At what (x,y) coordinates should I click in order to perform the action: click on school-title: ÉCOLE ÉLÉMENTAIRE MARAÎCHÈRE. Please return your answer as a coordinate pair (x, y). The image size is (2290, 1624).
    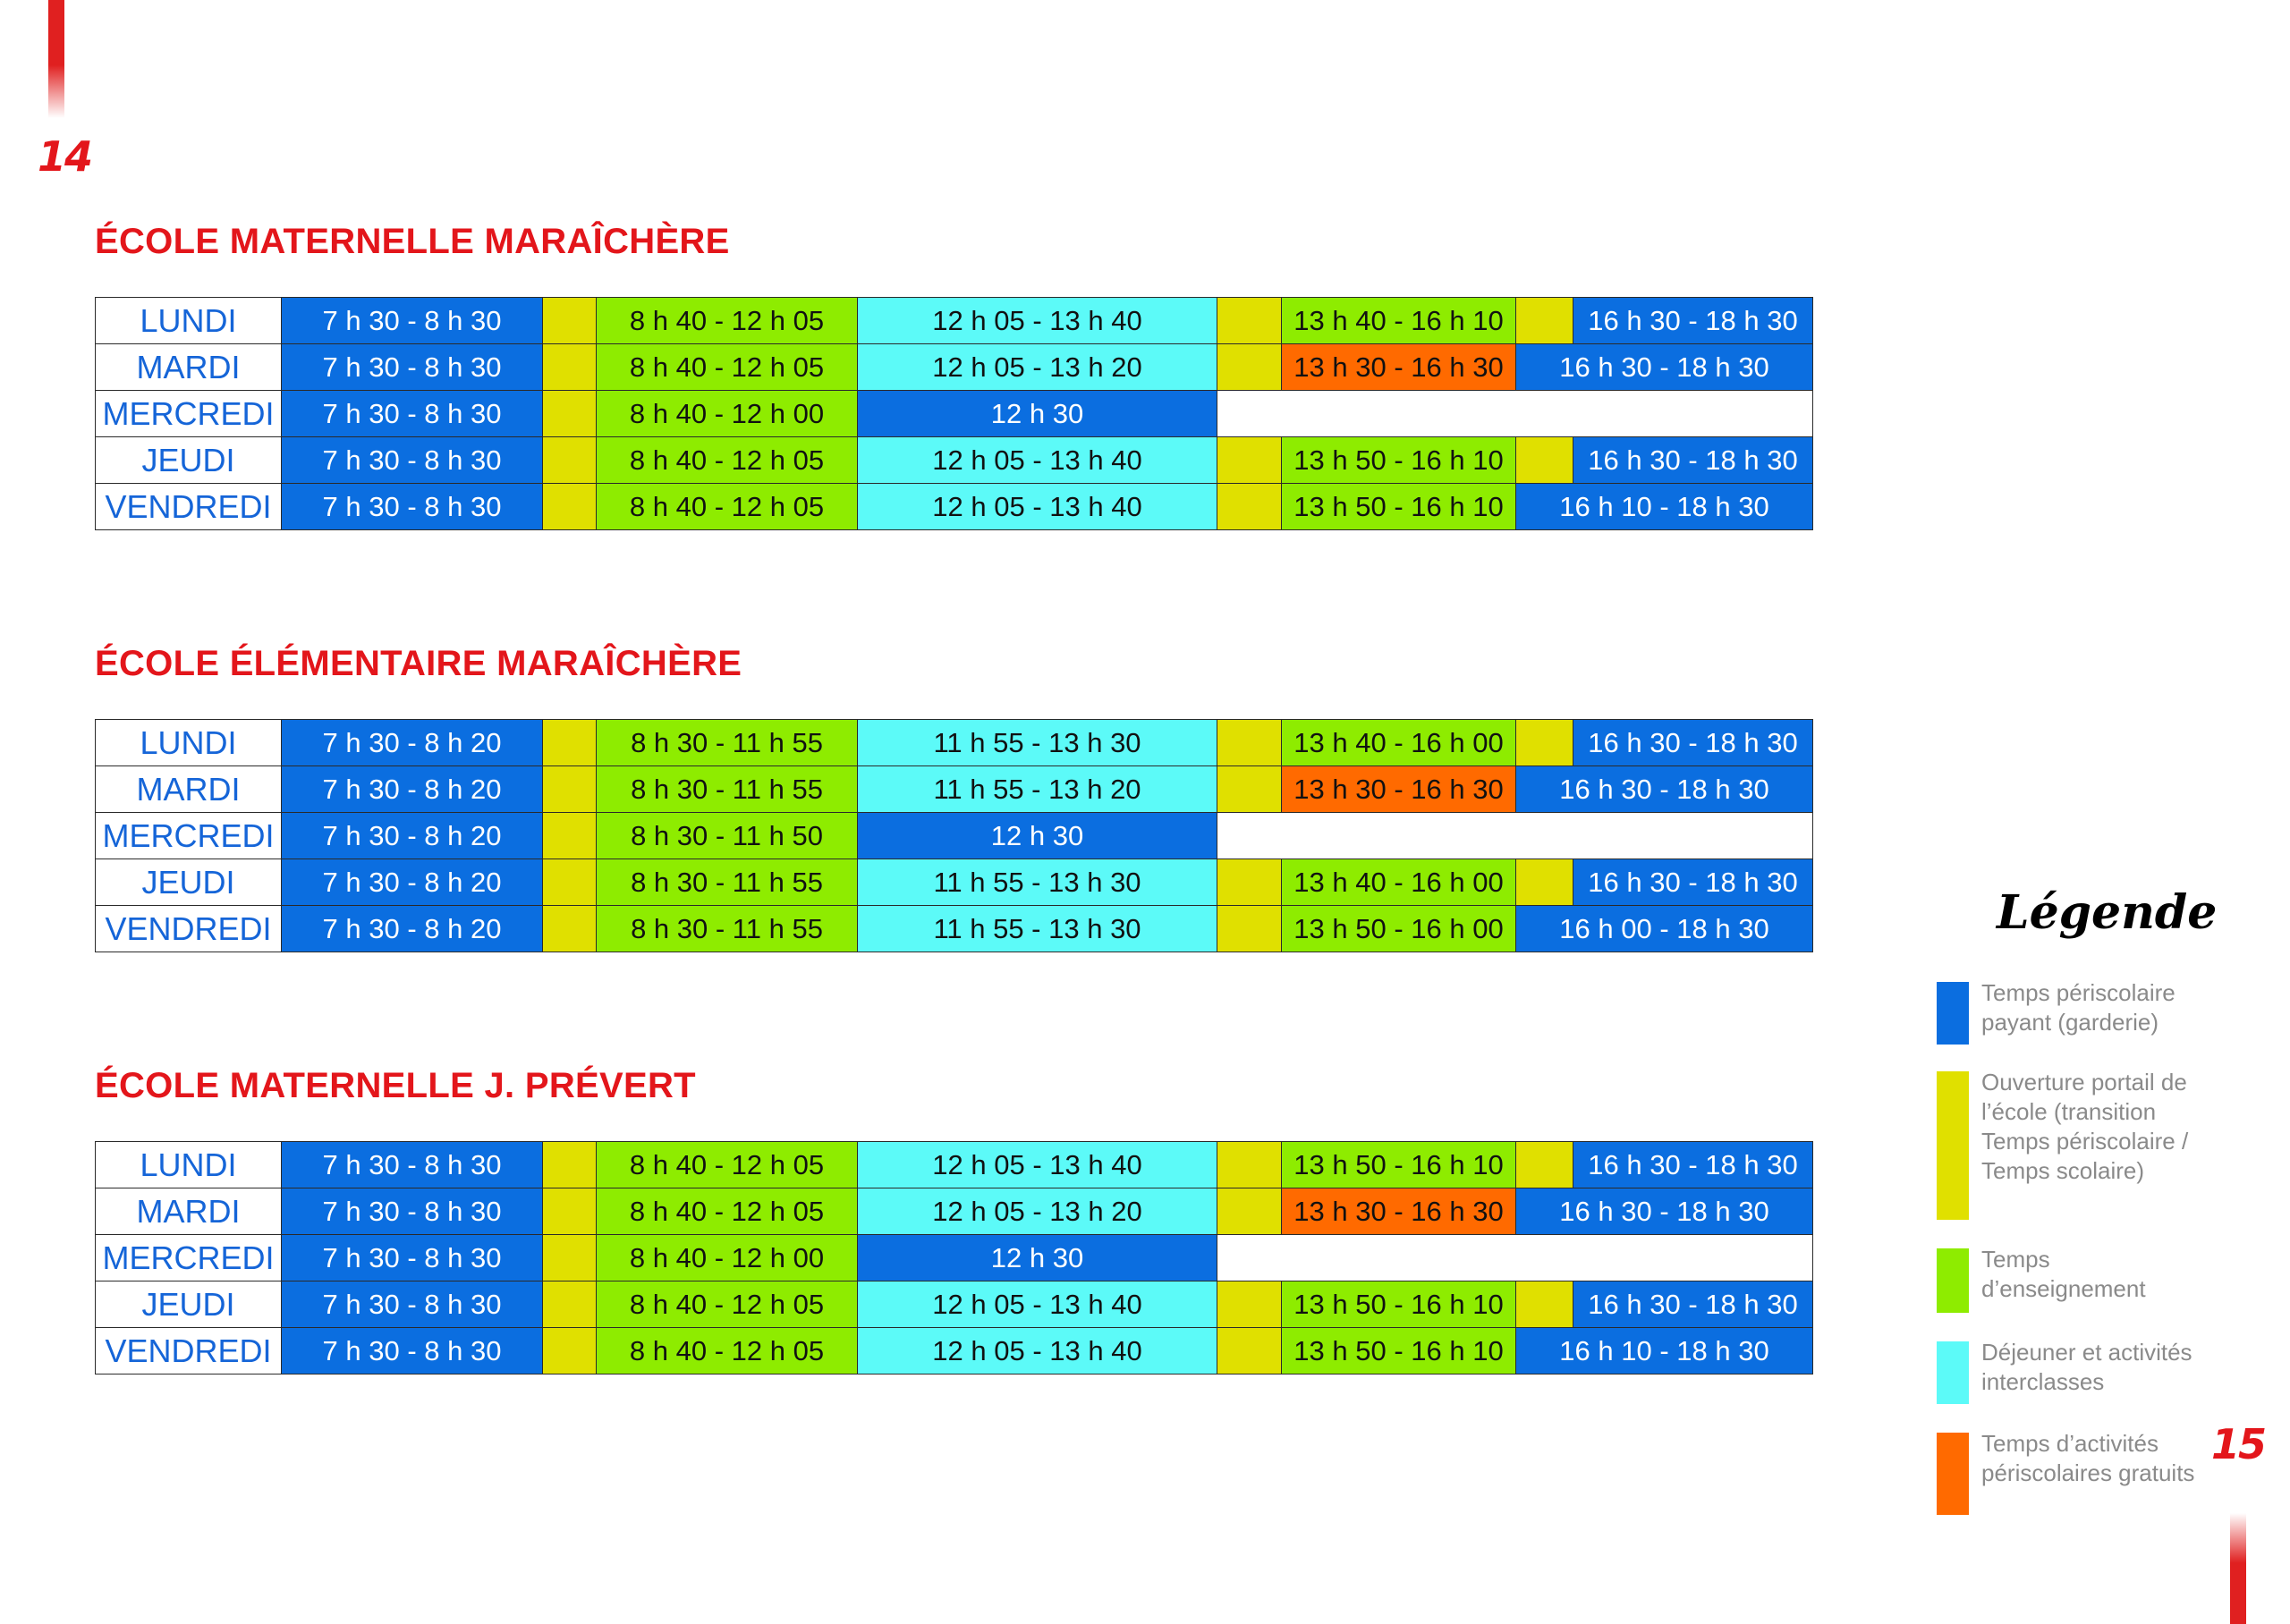
    Looking at the image, I should click on (418, 663).